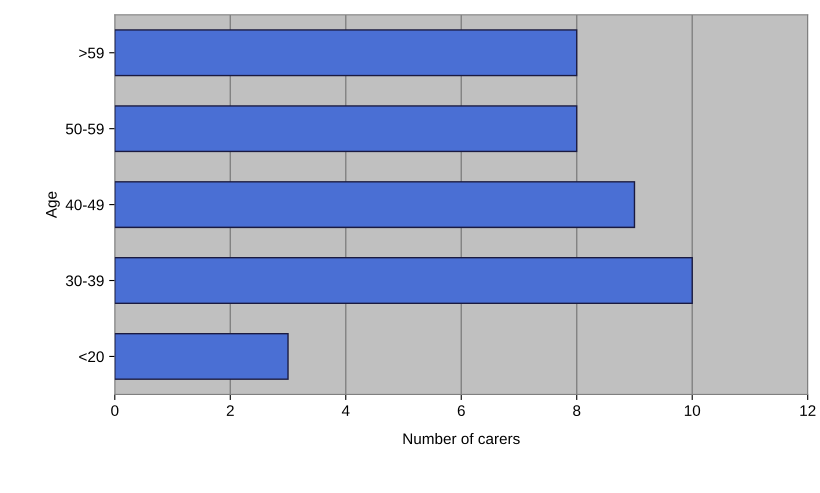  Describe the element at coordinates (346, 410) in the screenshot. I see `x-tick-label: 4` at that location.